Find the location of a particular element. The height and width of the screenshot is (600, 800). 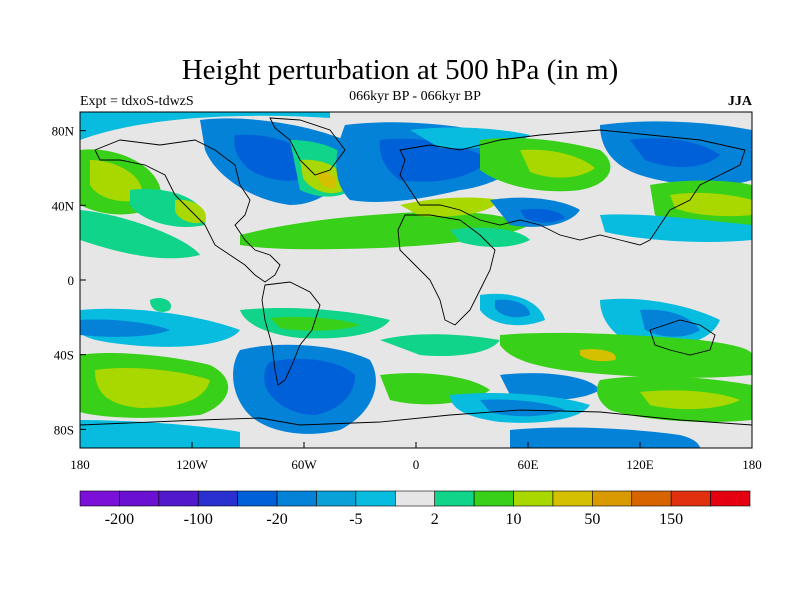

experiment-label: Expt = tdxoS-tdwzS is located at coordinates (137, 101).